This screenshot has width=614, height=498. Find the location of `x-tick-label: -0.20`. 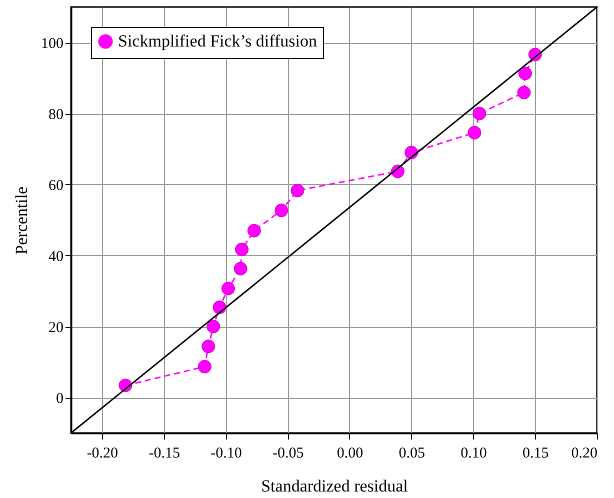

x-tick-label: -0.20 is located at coordinates (102, 454).